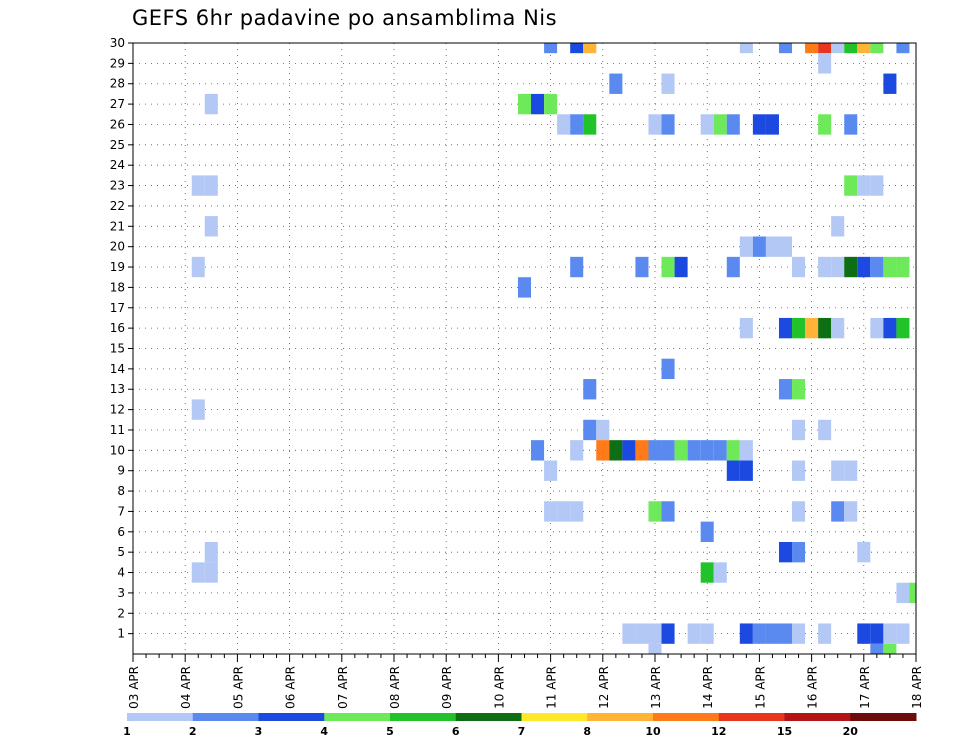 Image resolution: width=960 pixels, height=742 pixels. I want to click on y-tick-label: 29, so click(117, 63).